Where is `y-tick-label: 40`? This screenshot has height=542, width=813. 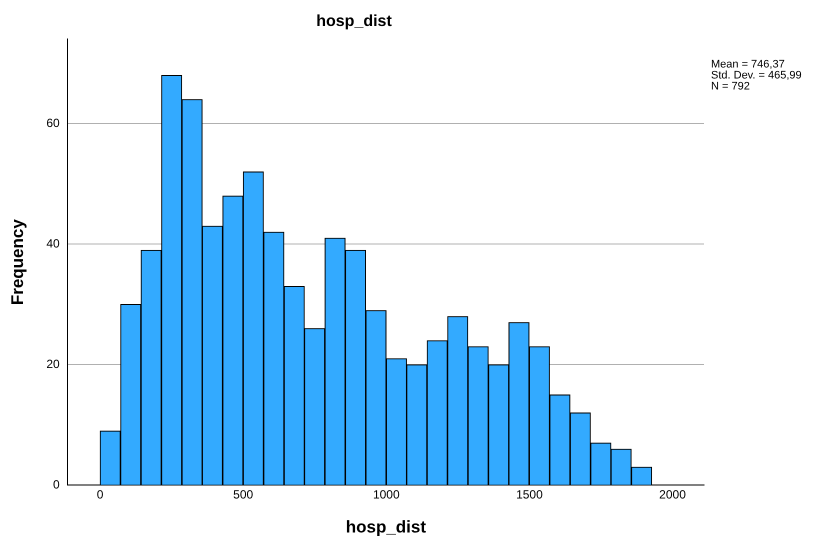 y-tick-label: 40 is located at coordinates (53, 243).